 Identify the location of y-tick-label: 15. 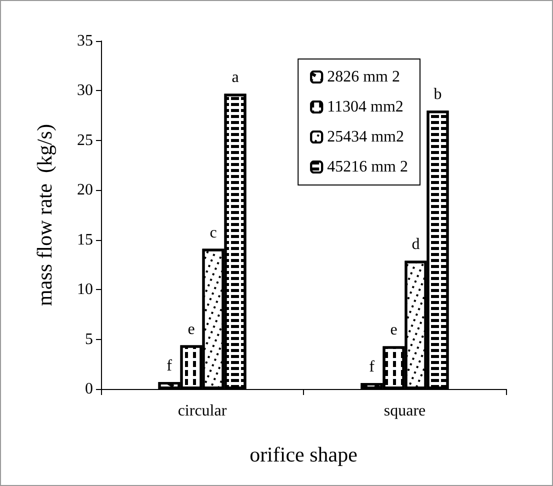
(85, 239).